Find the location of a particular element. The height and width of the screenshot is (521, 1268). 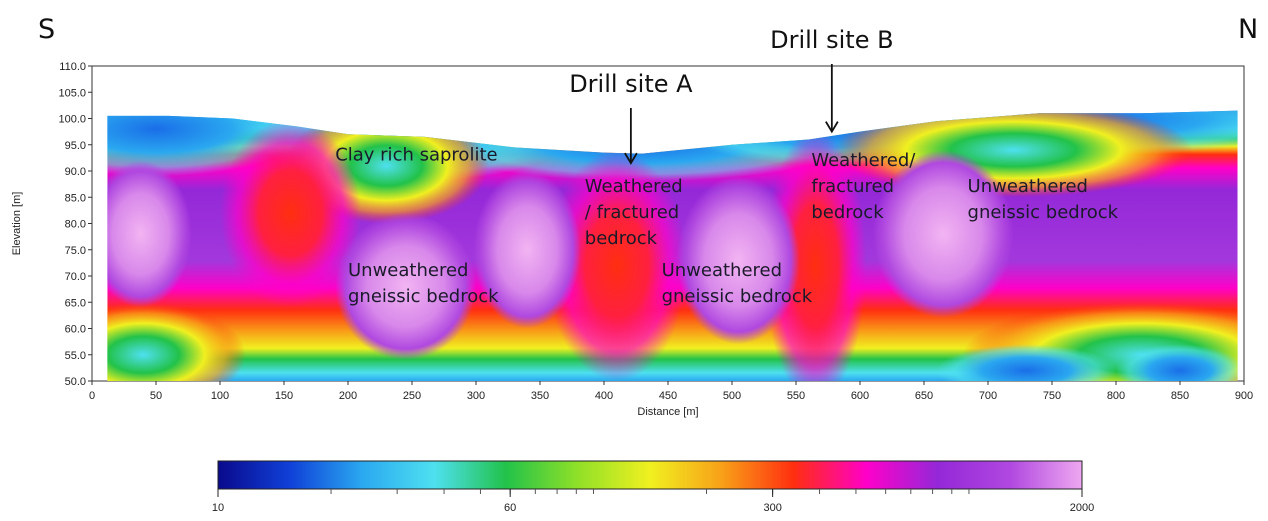

y-tick-label: 75.0 is located at coordinates (75, 251).